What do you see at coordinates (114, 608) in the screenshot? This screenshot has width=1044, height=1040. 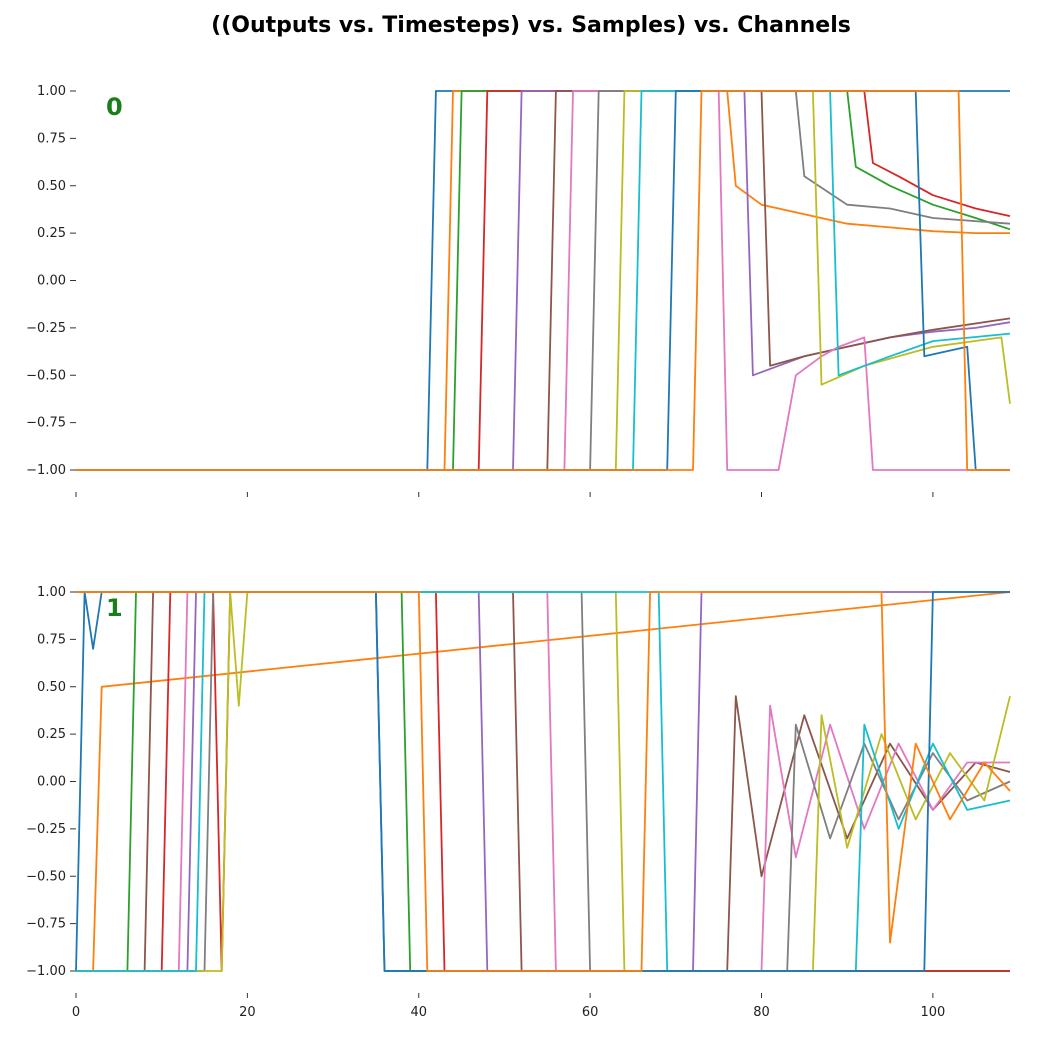 I see `panel-label: 1` at bounding box center [114, 608].